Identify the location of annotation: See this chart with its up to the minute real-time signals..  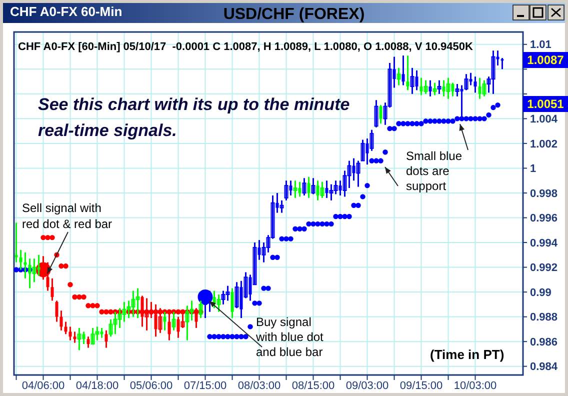
(194, 117).